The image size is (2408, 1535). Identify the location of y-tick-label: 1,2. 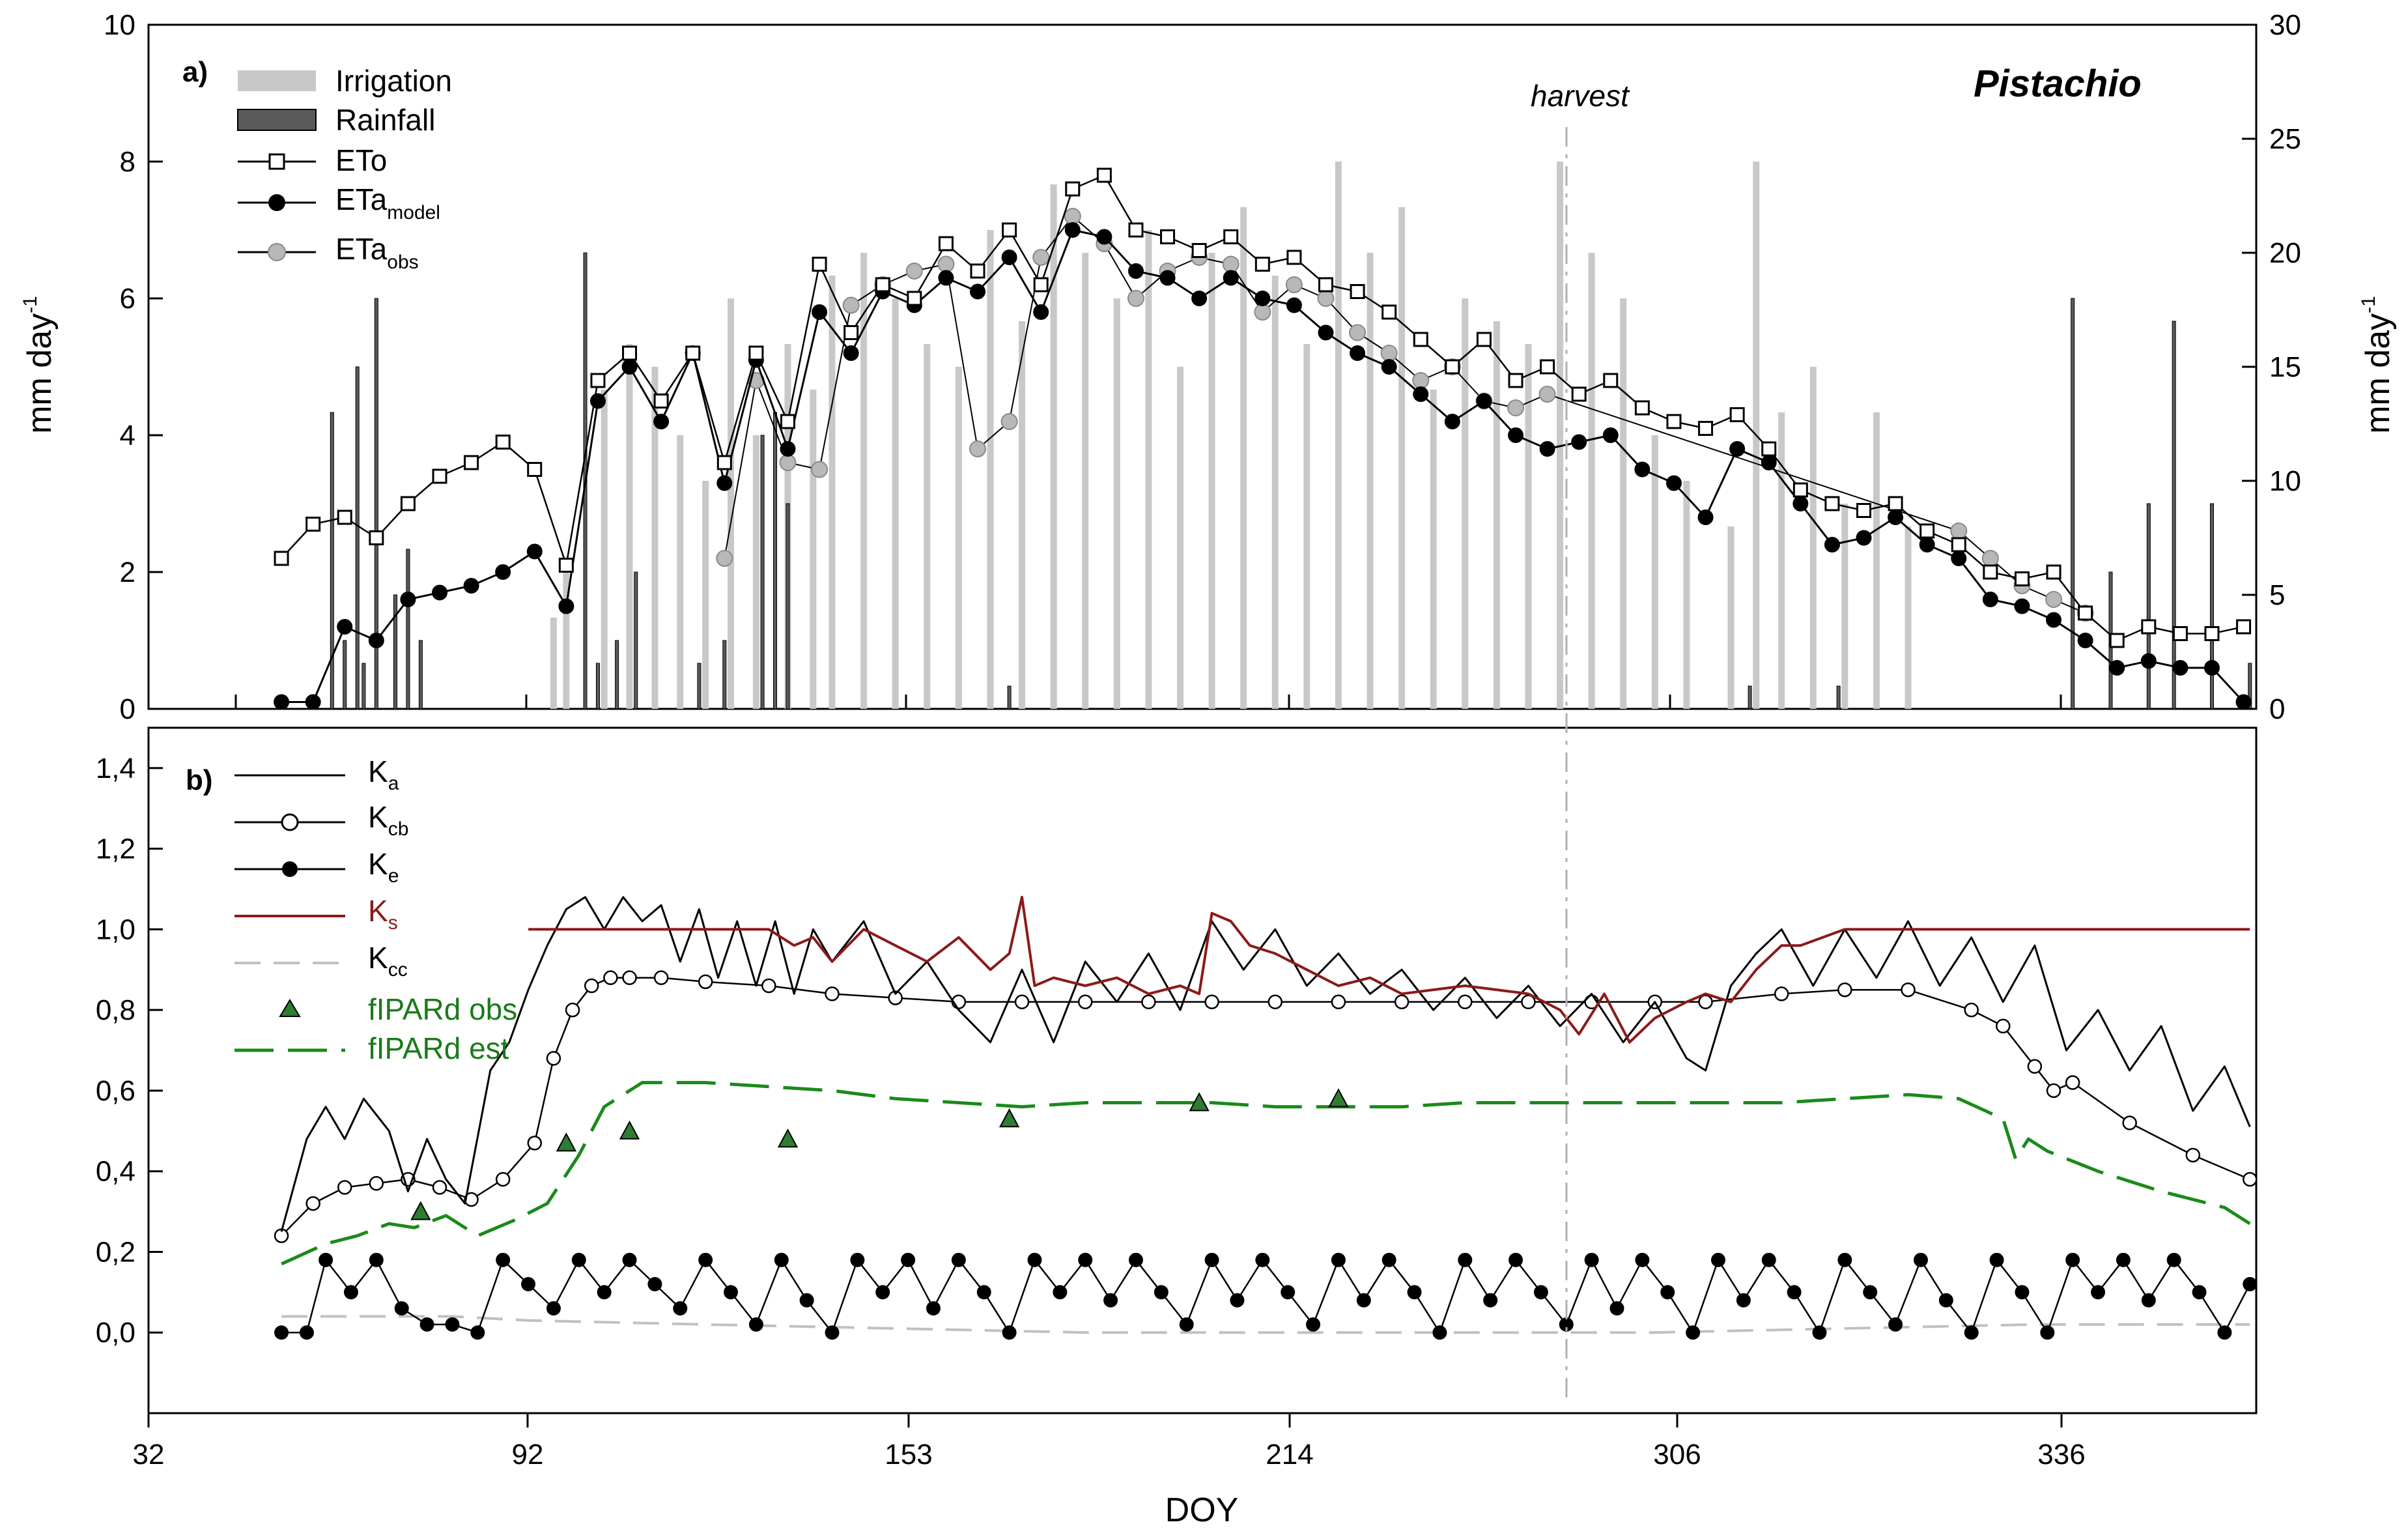
(116, 849).